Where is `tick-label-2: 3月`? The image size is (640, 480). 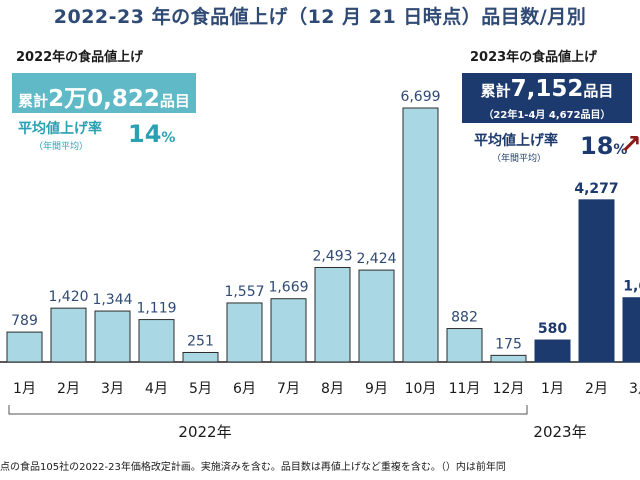 tick-label-2: 3月 is located at coordinates (112, 389).